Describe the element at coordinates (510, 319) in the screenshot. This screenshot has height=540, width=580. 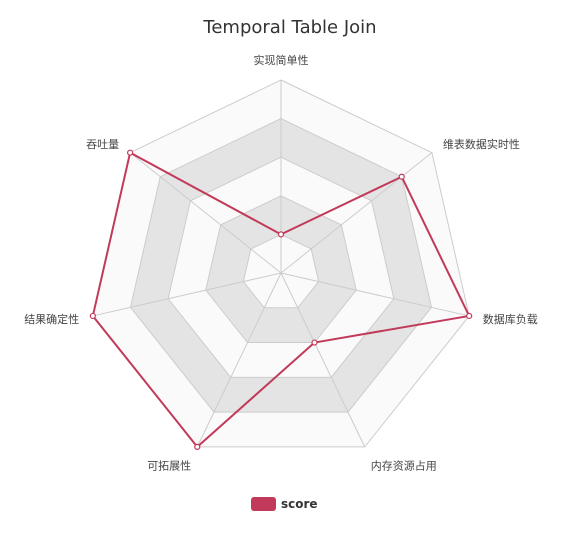
I see `axis-label: 数据库负载` at that location.